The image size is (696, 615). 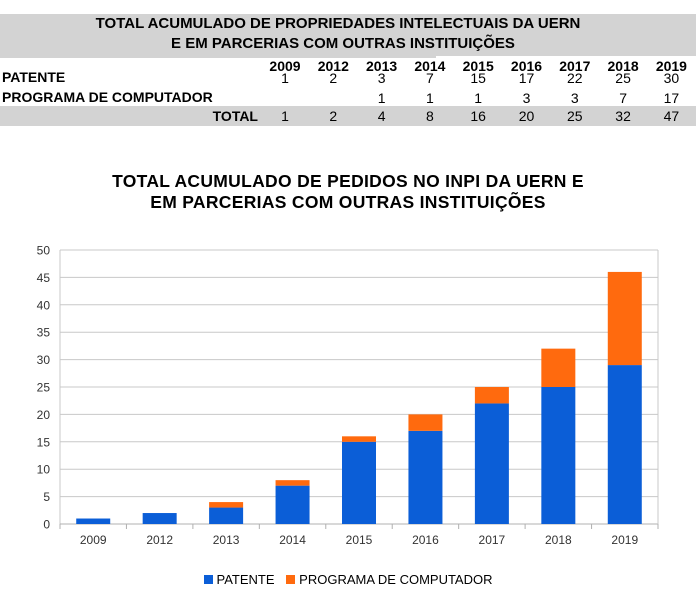 What do you see at coordinates (396, 579) in the screenshot?
I see `legend-label-programa: PROGRAMA DE COMPUTADOR` at bounding box center [396, 579].